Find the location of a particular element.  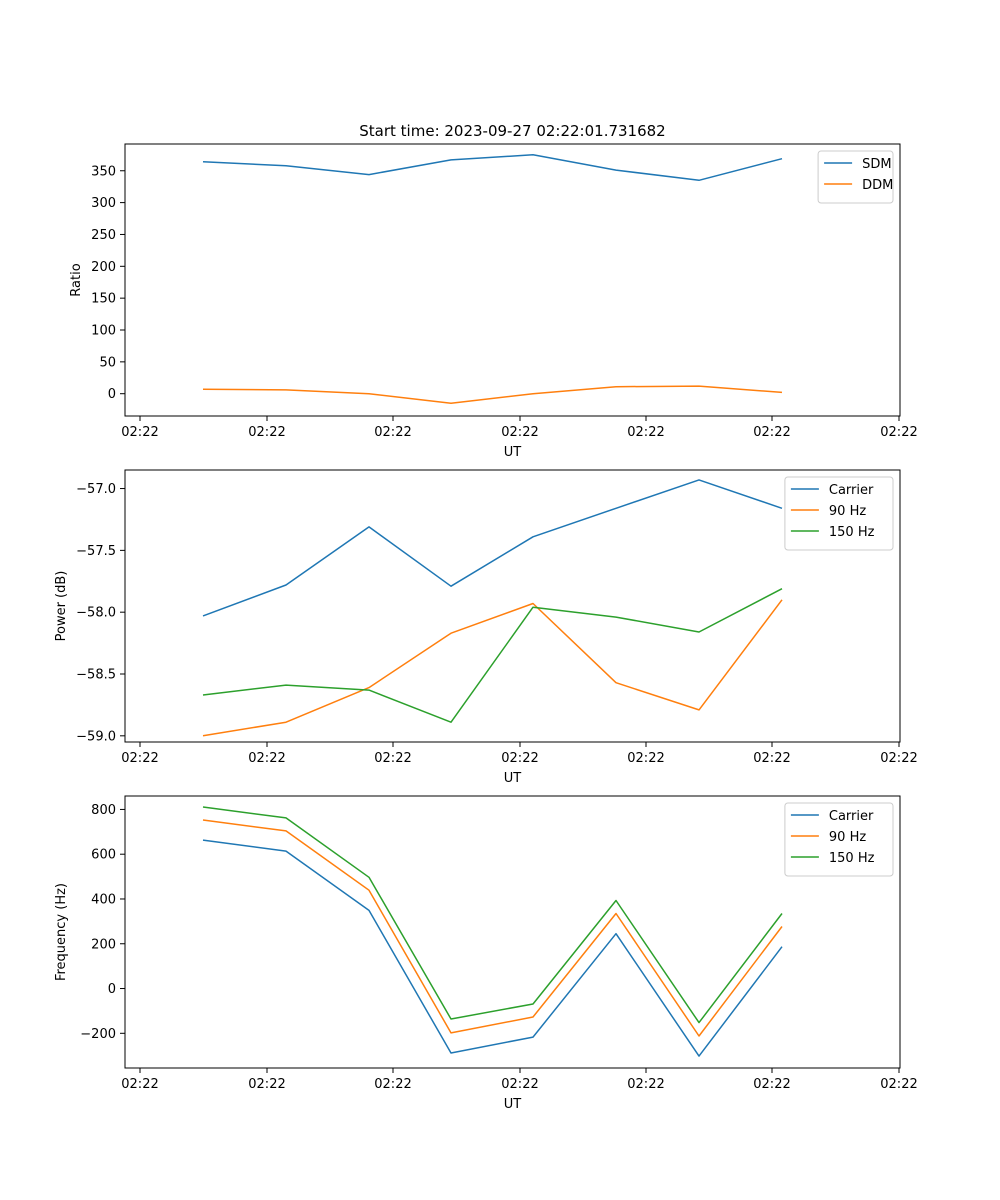

y-tick-label: 300 is located at coordinates (103, 203).